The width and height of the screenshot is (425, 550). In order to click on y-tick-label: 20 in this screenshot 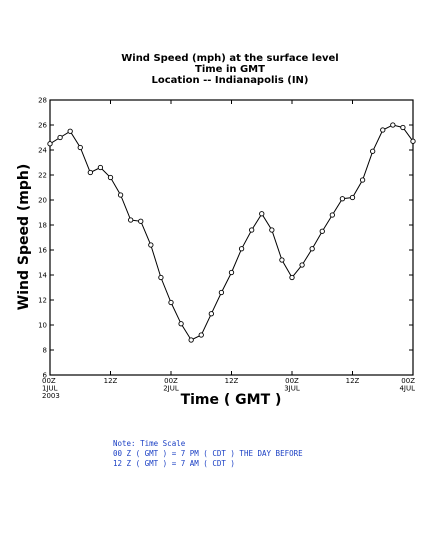, I will do `click(42, 201)`.